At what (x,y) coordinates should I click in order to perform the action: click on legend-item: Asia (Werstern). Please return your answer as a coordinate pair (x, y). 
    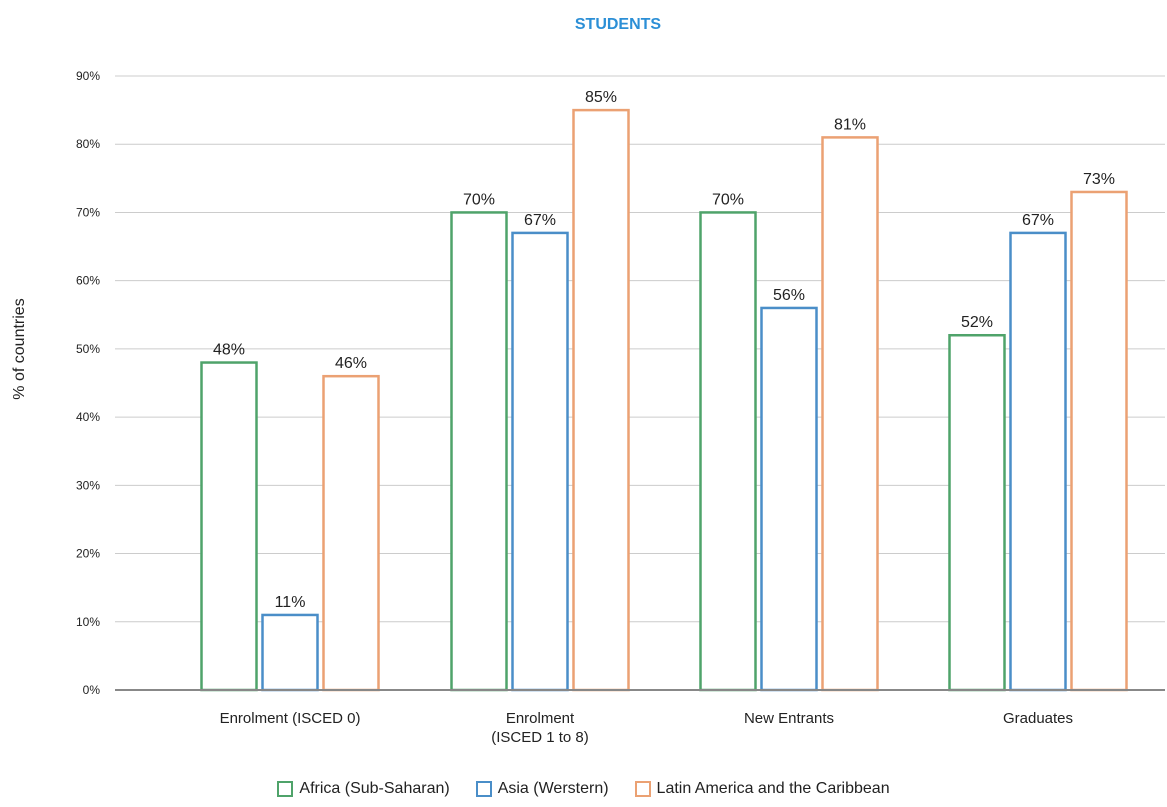
    Looking at the image, I should click on (542, 789).